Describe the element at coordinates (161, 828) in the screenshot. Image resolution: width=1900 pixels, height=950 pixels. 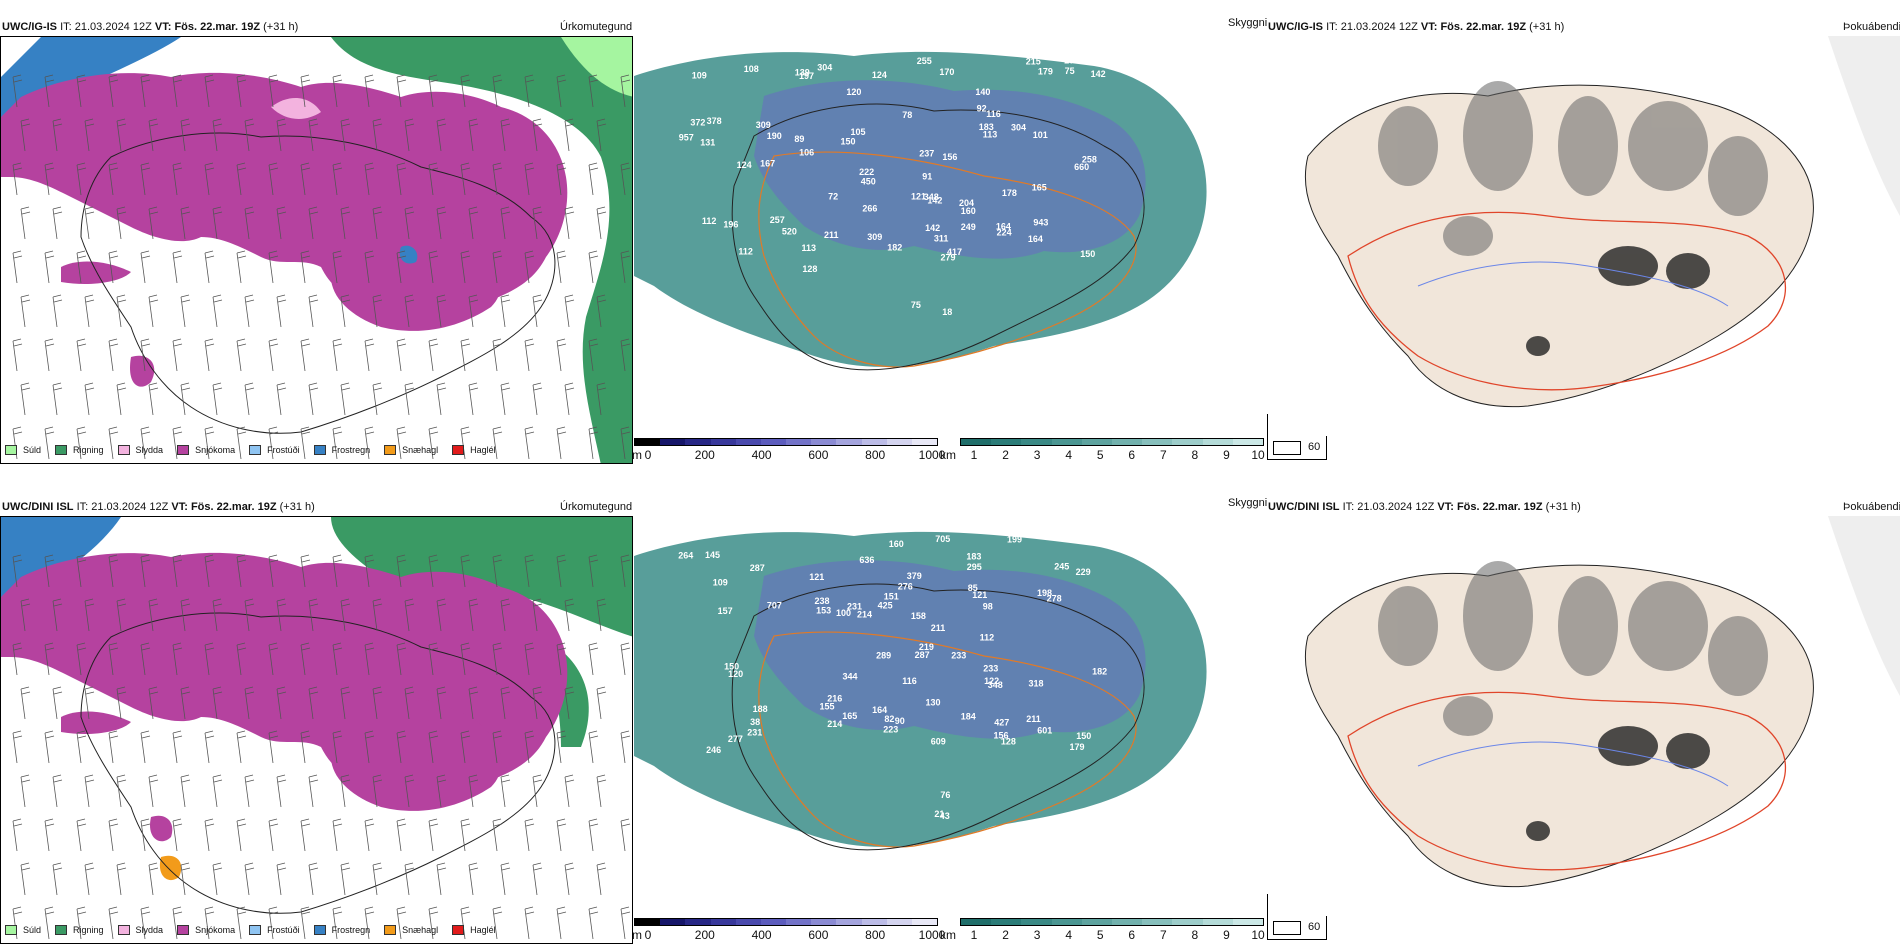
I see `snow-area-small` at that location.